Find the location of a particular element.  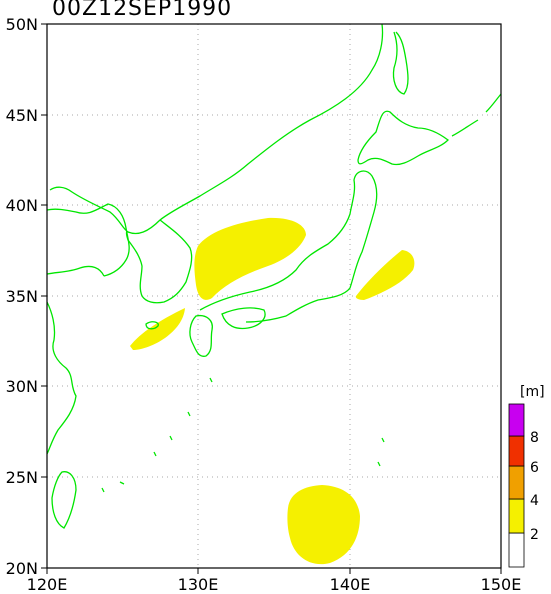

lon-label: 140E is located at coordinates (350, 584).